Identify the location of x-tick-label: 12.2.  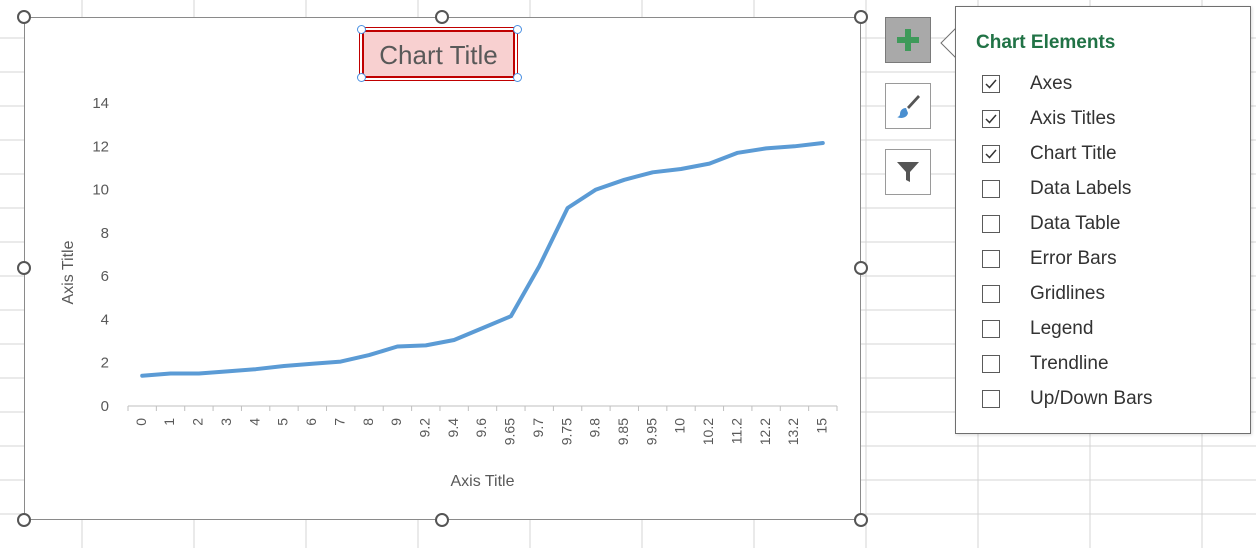
(765, 431).